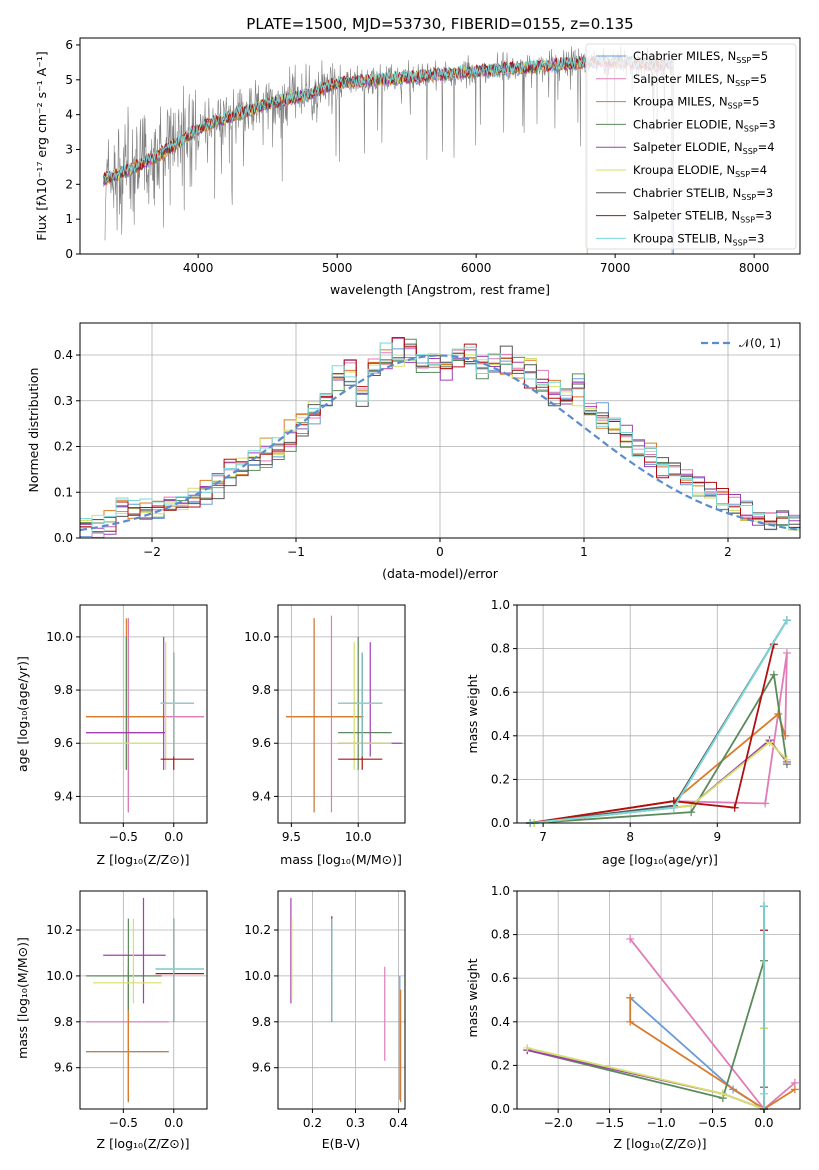 This screenshot has height=1170, width=819. I want to click on x-tick-label: 0, so click(440, 552).